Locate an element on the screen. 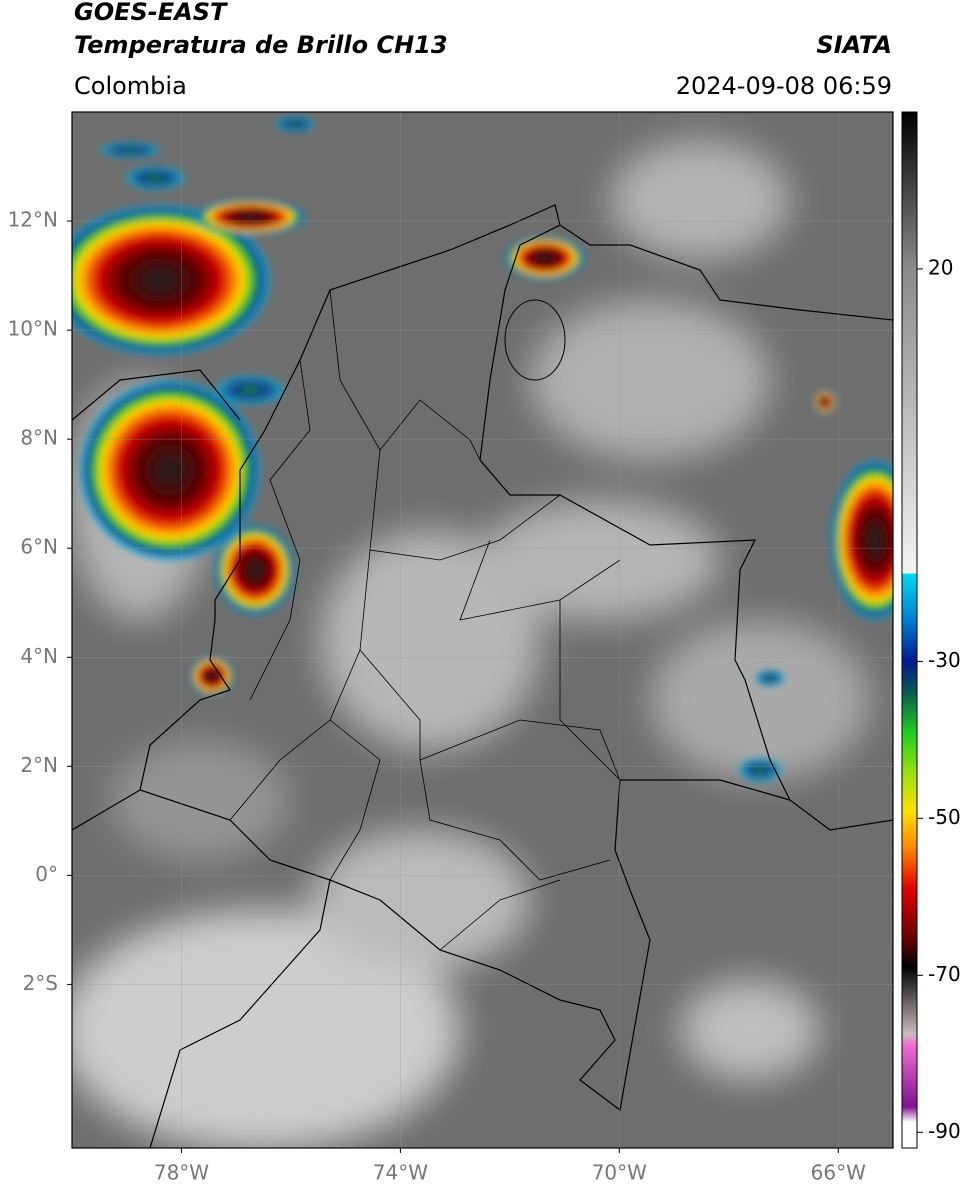  lon-tick-label: 66°W is located at coordinates (838, 1173).